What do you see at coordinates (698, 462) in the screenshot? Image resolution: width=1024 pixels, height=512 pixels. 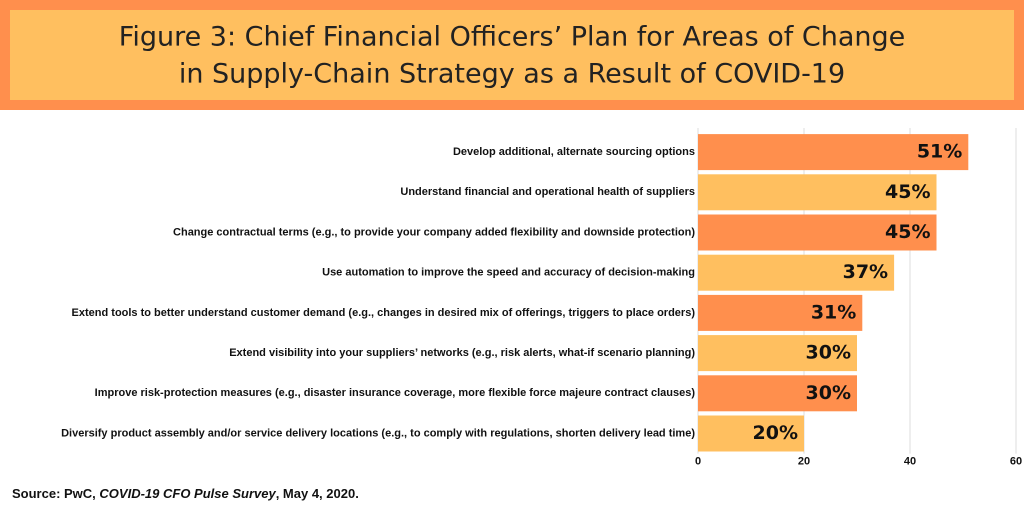 I see `x-tick-label: 0` at bounding box center [698, 462].